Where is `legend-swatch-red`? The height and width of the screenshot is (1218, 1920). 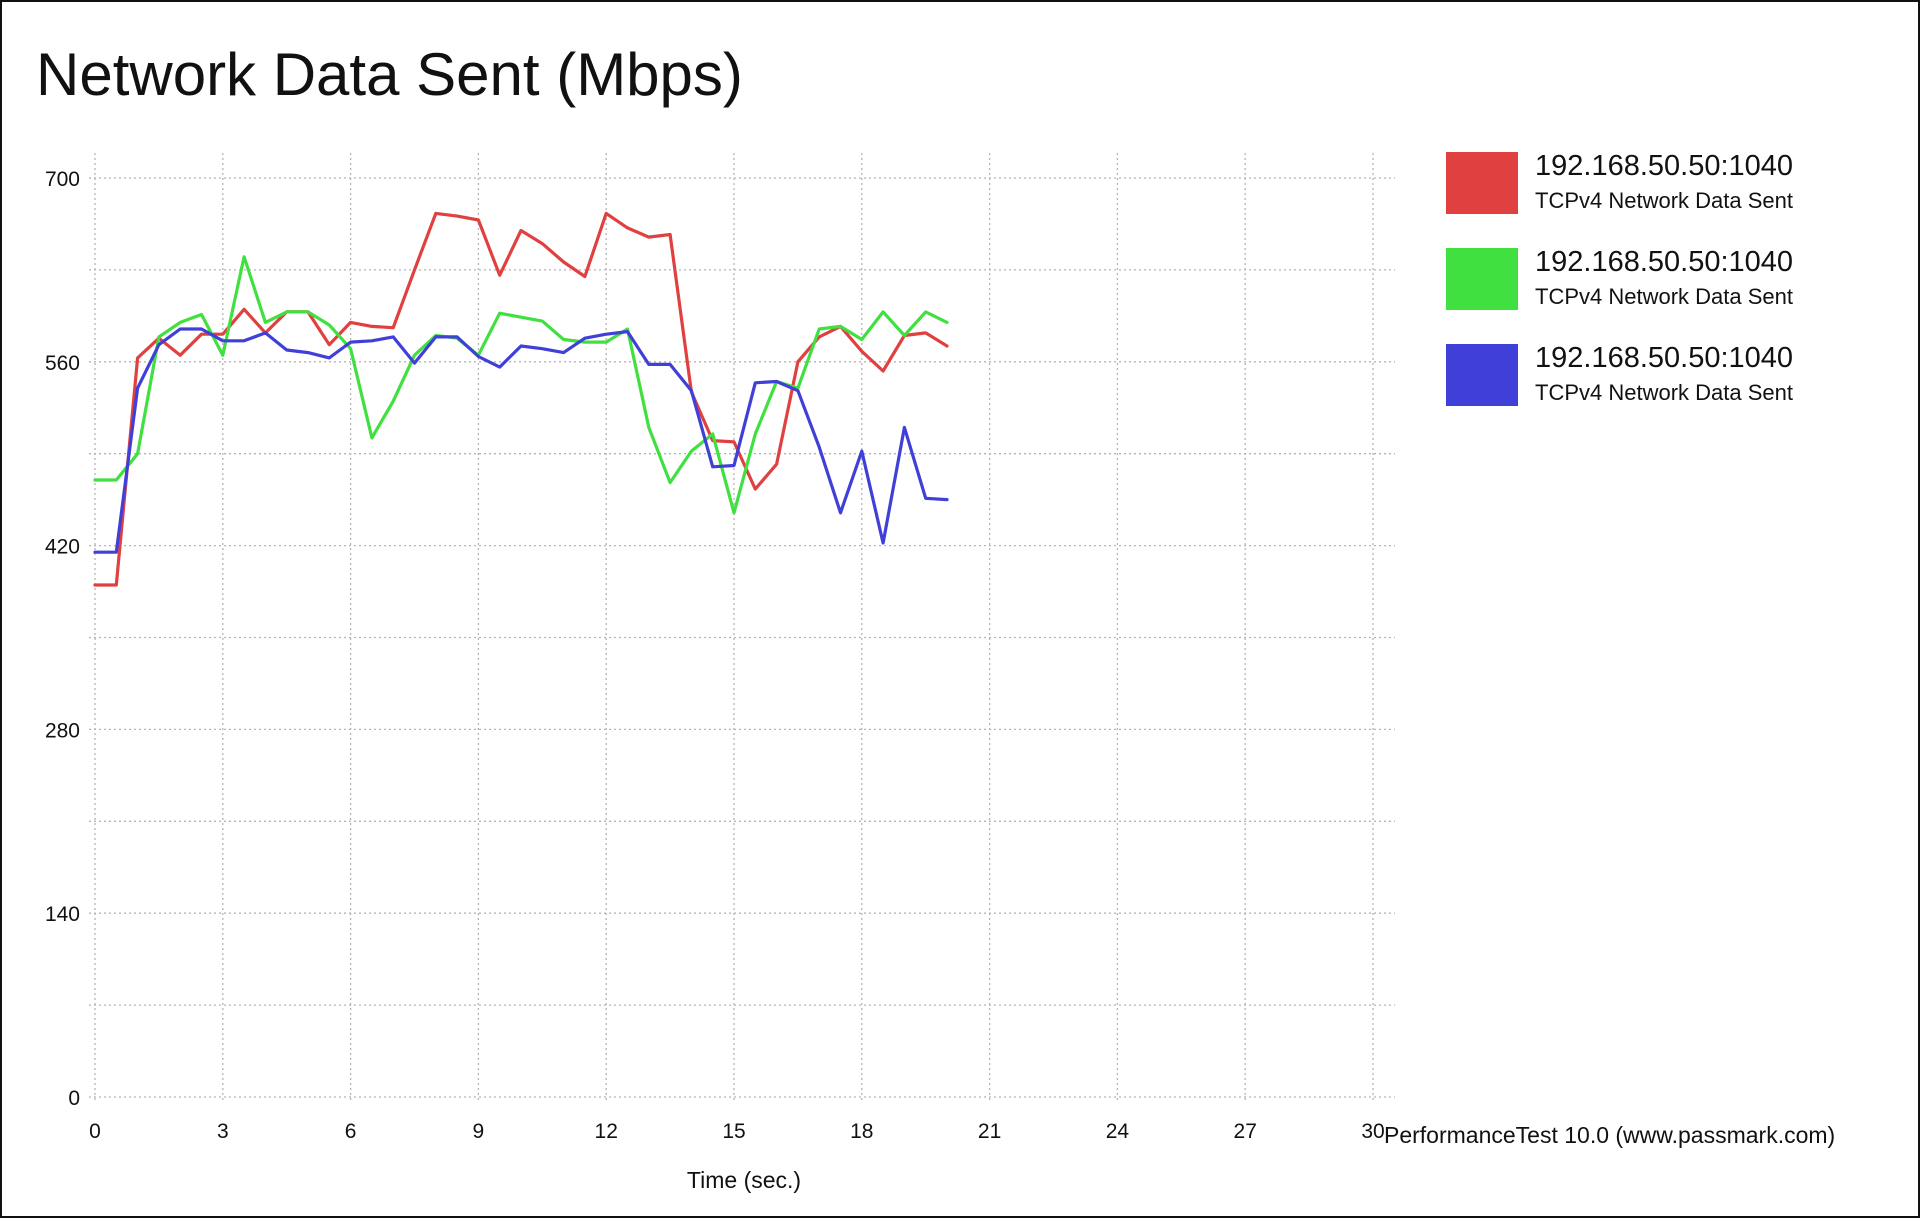 legend-swatch-red is located at coordinates (1482, 183).